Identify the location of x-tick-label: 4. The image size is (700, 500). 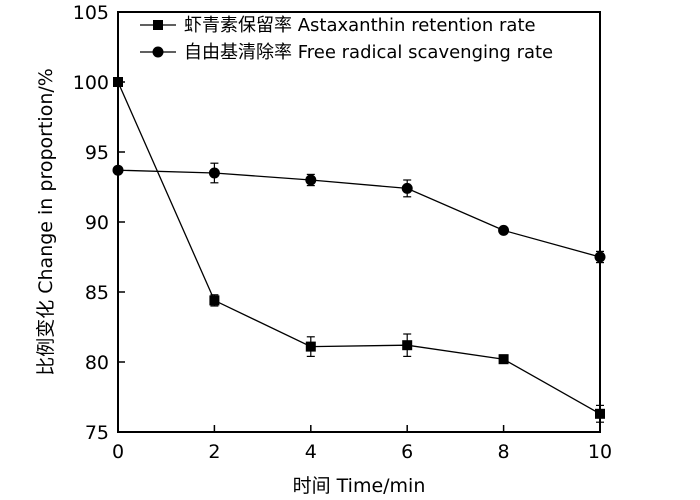
(311, 452).